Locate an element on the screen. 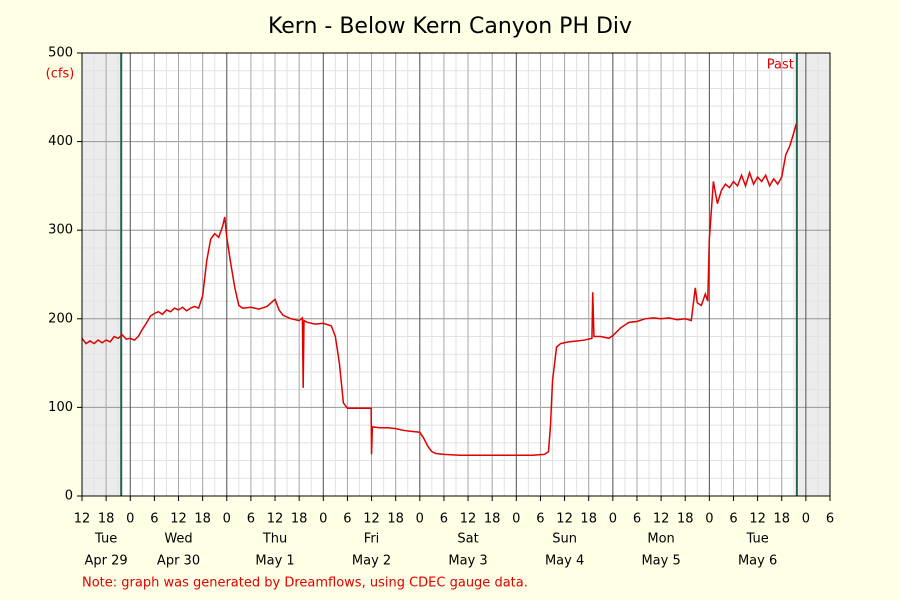 The height and width of the screenshot is (600, 900). annotation: Past is located at coordinates (780, 65).